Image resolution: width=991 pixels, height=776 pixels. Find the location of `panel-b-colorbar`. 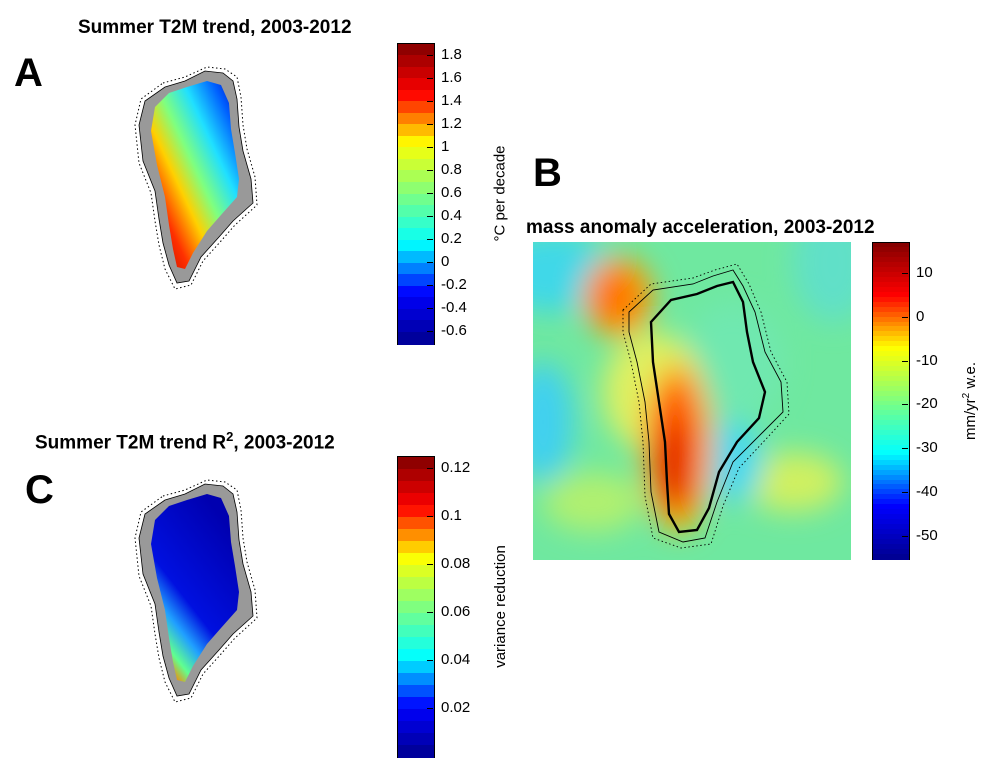

panel-b-colorbar is located at coordinates (891, 401).